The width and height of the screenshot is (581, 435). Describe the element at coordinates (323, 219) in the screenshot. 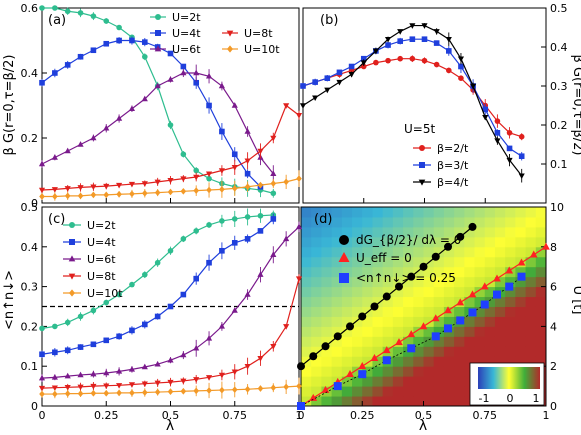

I see `panel-d-label: (d)` at that location.